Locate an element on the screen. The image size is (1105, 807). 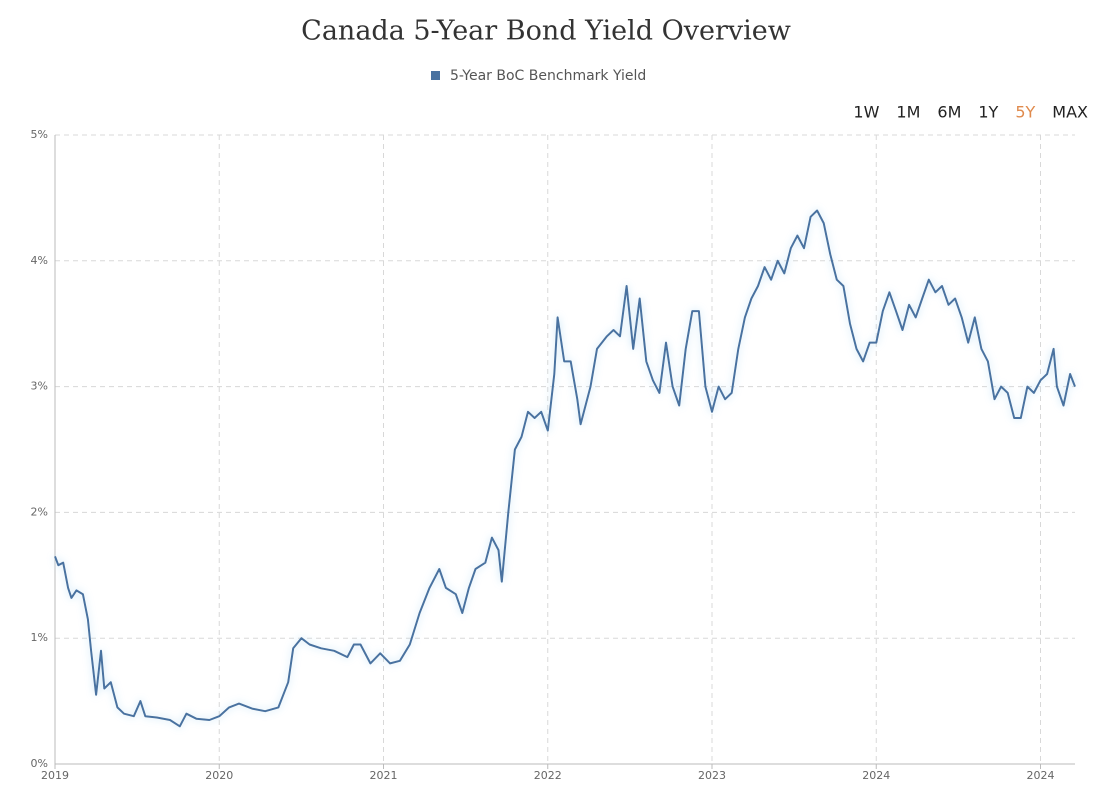
x-tick-label: 2023 is located at coordinates (712, 775).